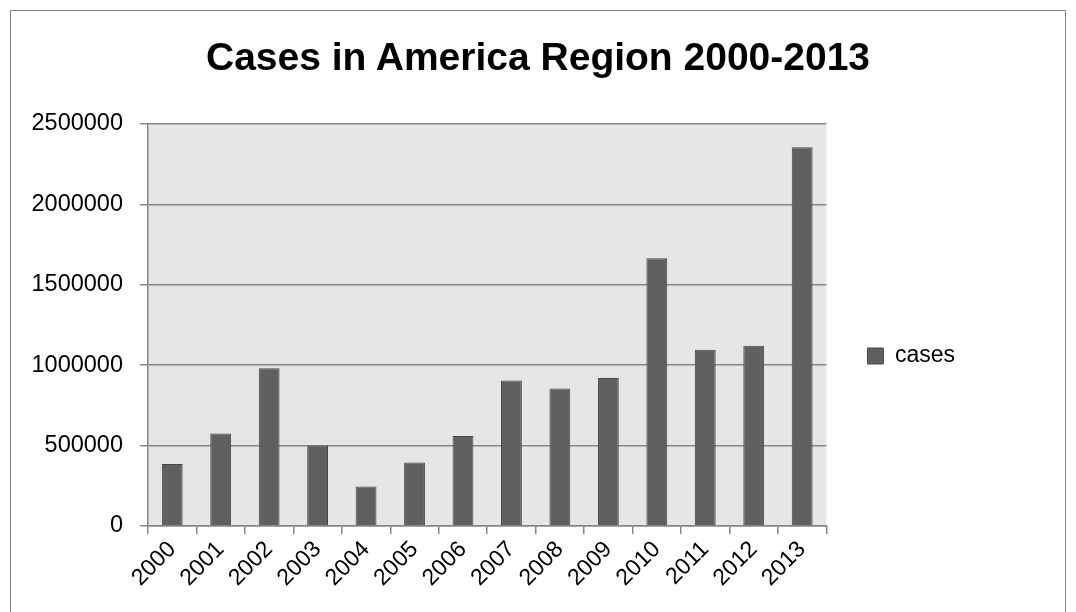 The height and width of the screenshot is (612, 1076). What do you see at coordinates (77, 202) in the screenshot?
I see `y-tick-label: 2000000` at bounding box center [77, 202].